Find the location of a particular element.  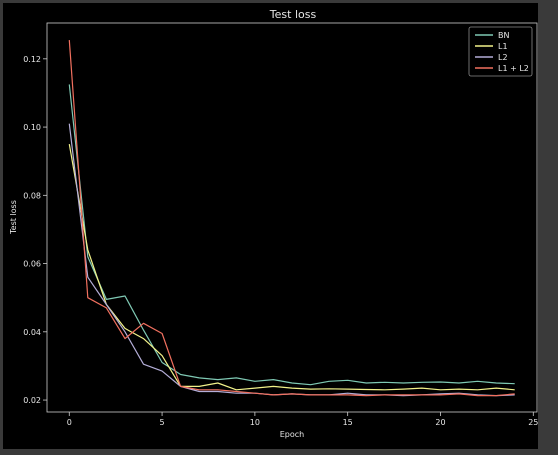

y-tick-label: 0.04 is located at coordinates (32, 332).